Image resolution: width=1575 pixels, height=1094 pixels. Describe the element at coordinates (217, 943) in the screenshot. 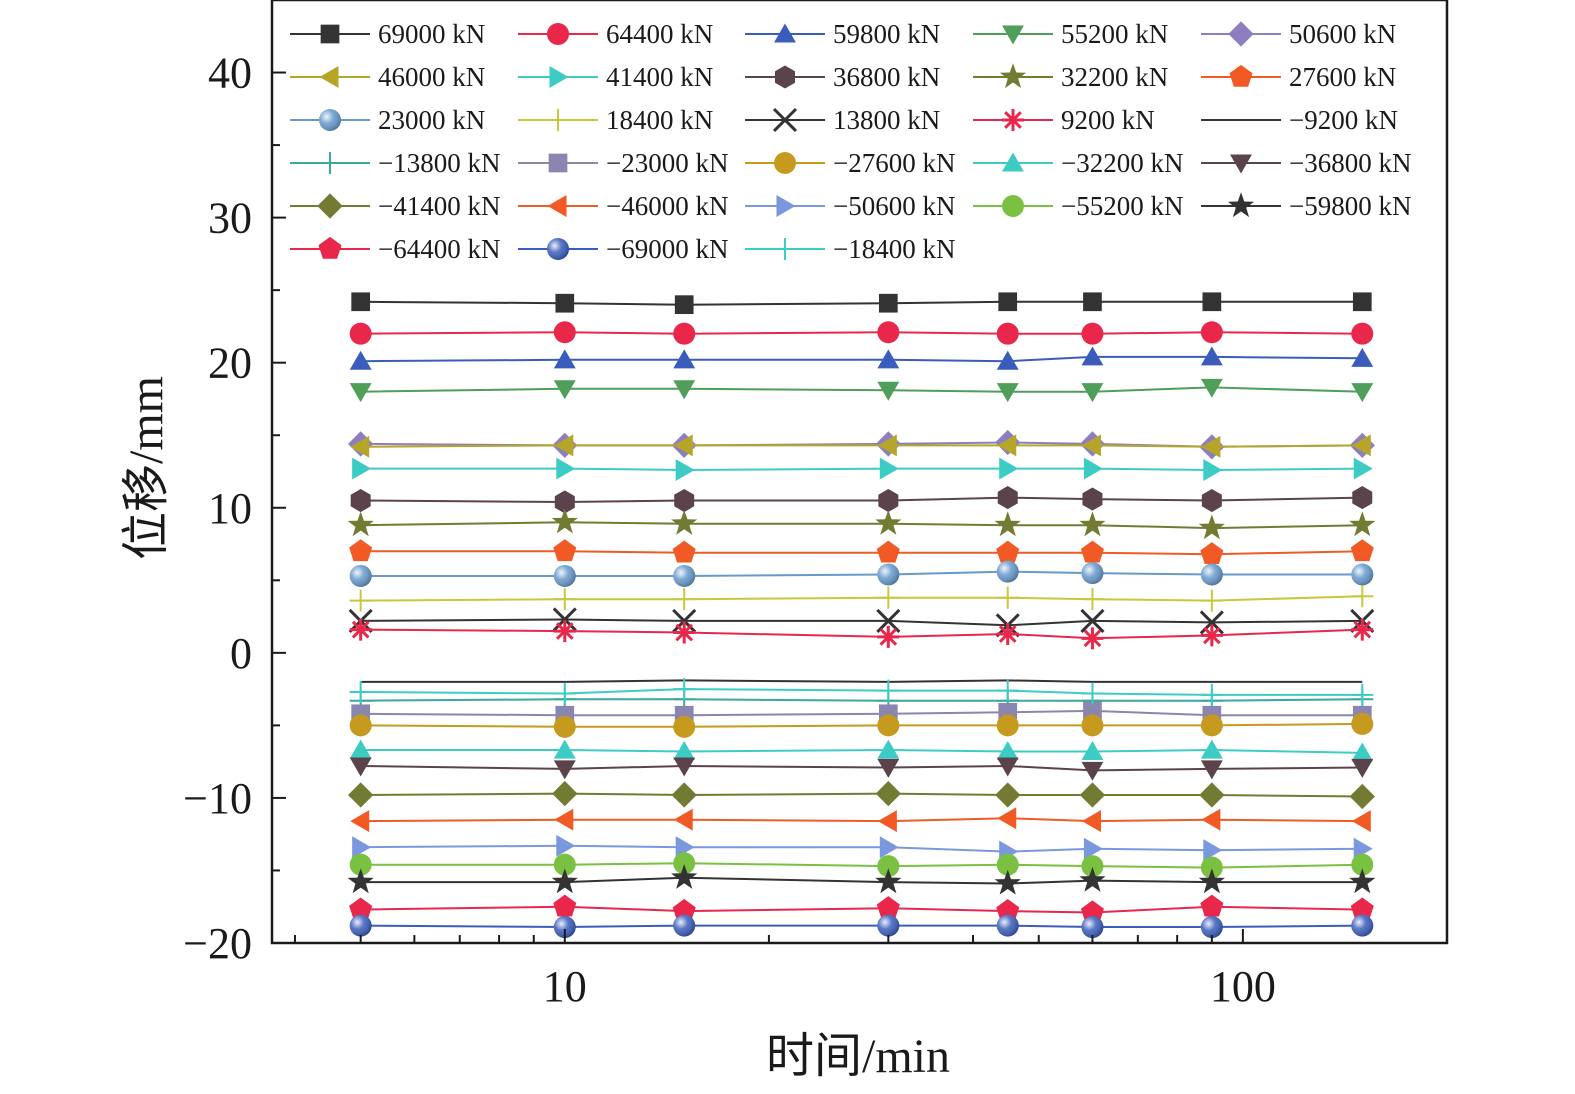

I see `y-tick-label: −20` at that location.